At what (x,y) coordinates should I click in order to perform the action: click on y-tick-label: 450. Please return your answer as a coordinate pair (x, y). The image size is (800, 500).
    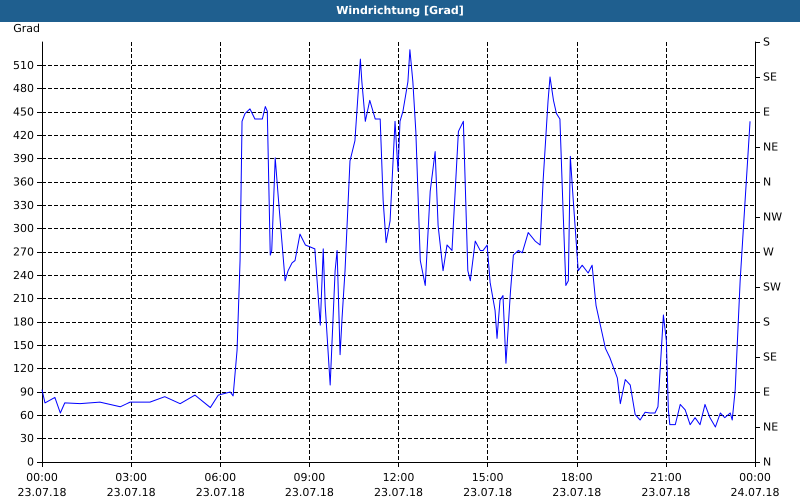
    Looking at the image, I should click on (23, 112).